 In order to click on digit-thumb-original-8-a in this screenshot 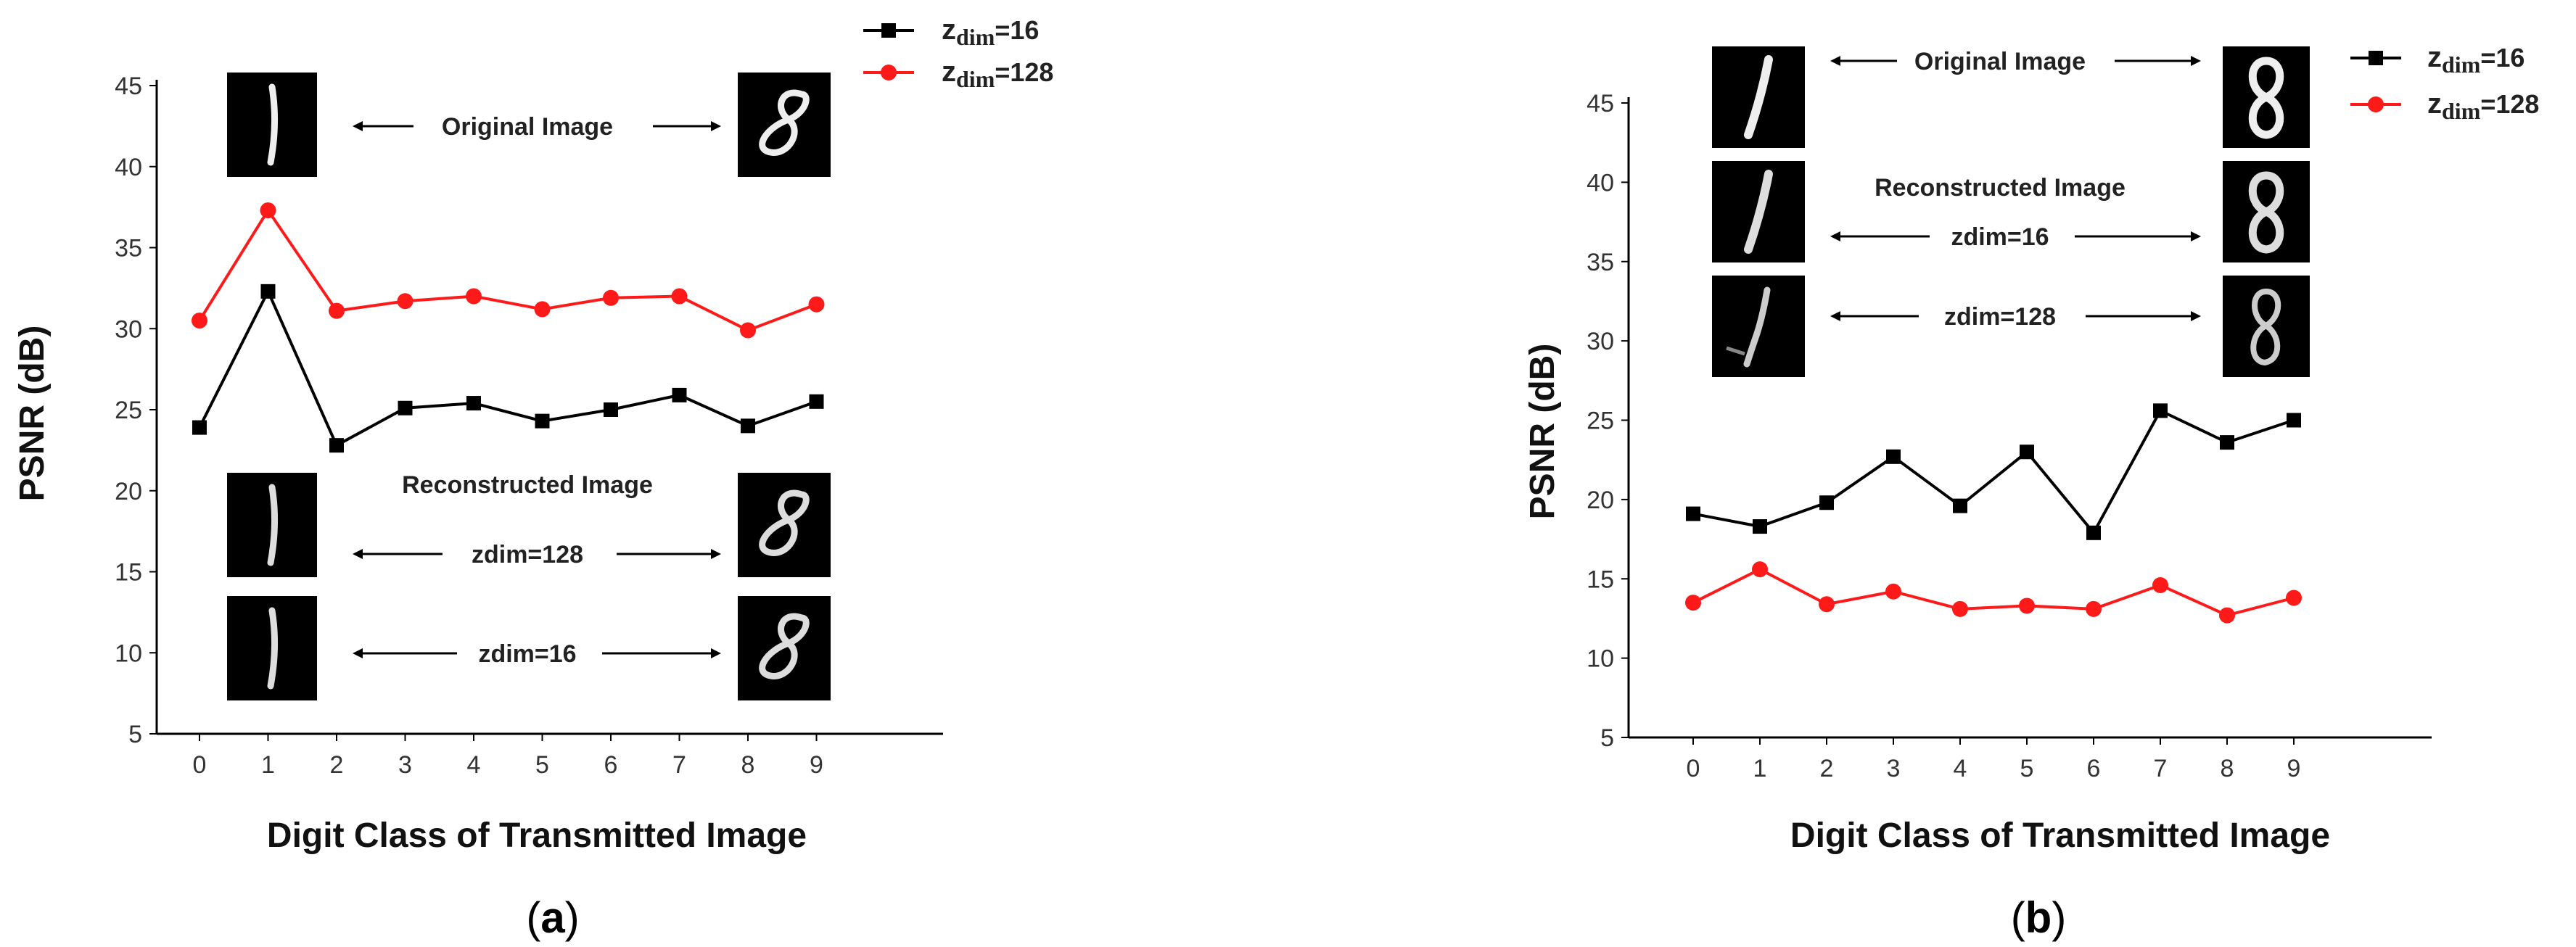, I will do `click(785, 125)`.